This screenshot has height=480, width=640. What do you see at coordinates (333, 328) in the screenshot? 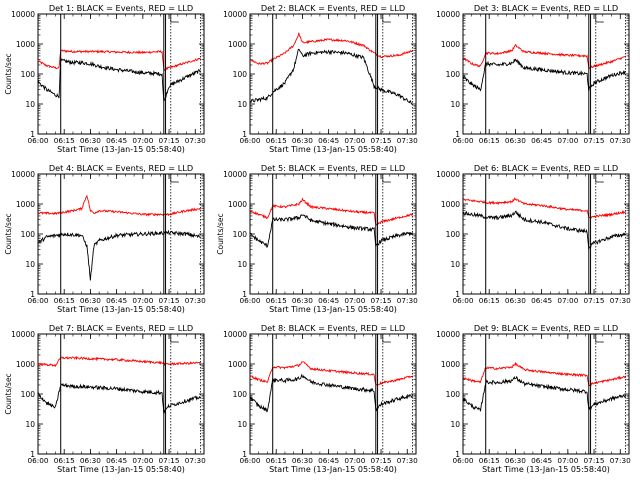
I see `panel-title: Det 8: BLACK = Events, RED = LLD` at bounding box center [333, 328].